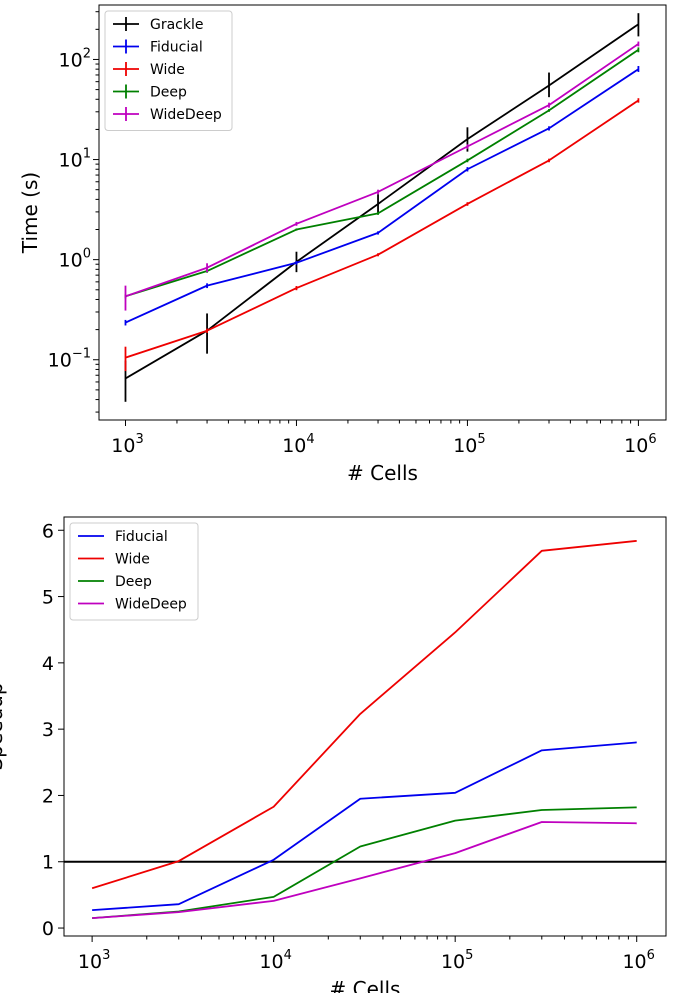 The height and width of the screenshot is (993, 673). What do you see at coordinates (48, 664) in the screenshot?
I see `y-tick-label: 4` at bounding box center [48, 664].